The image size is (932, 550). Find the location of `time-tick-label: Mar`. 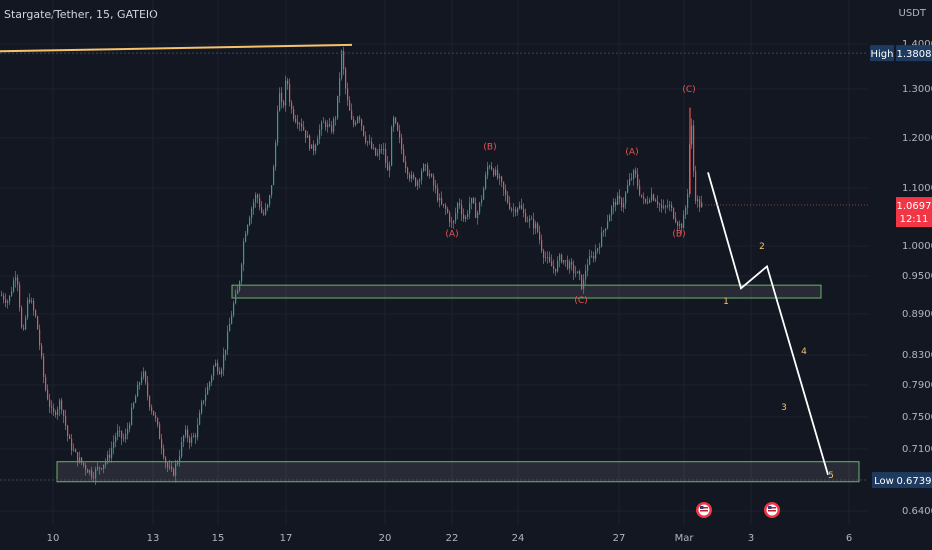

time-tick-label: Mar is located at coordinates (685, 538).